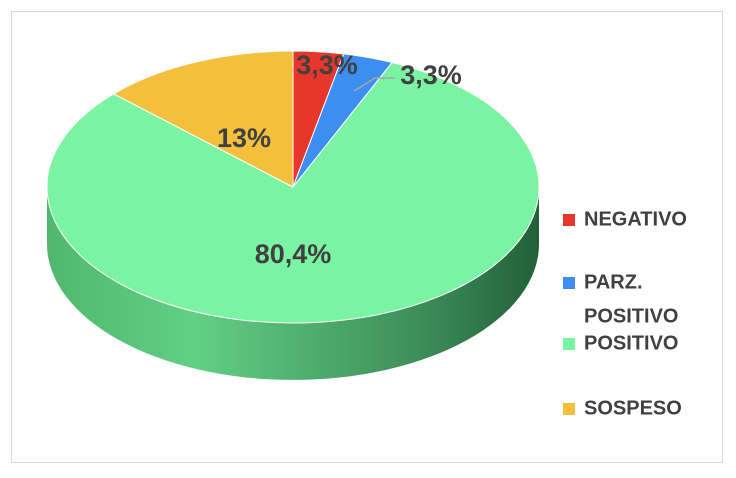 The height and width of the screenshot is (478, 736). What do you see at coordinates (431, 75) in the screenshot?
I see `data-label-parz-positivo: 3,3%` at bounding box center [431, 75].